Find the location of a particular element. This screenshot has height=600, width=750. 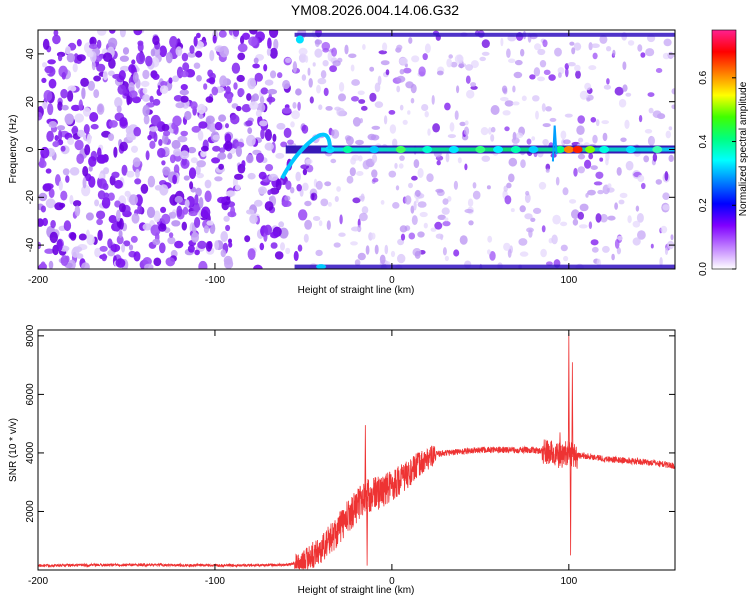

colorbar-tick-label: 0.4 is located at coordinates (703, 141).